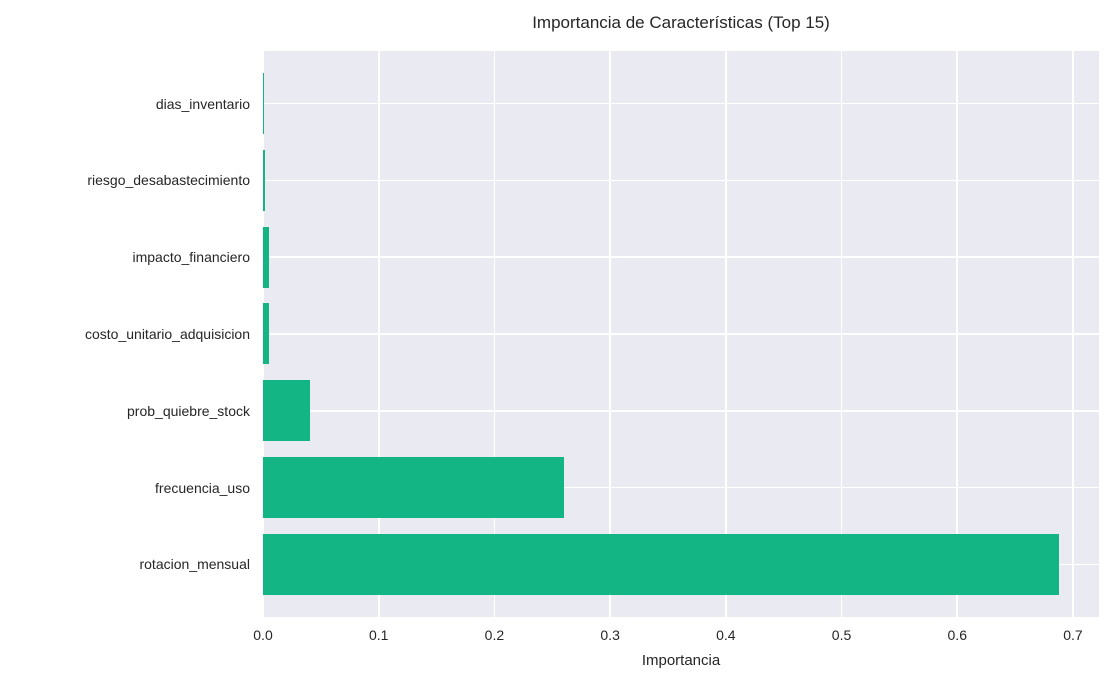 The height and width of the screenshot is (700, 1120). I want to click on bar-prob_quiebre_stock, so click(287, 411).